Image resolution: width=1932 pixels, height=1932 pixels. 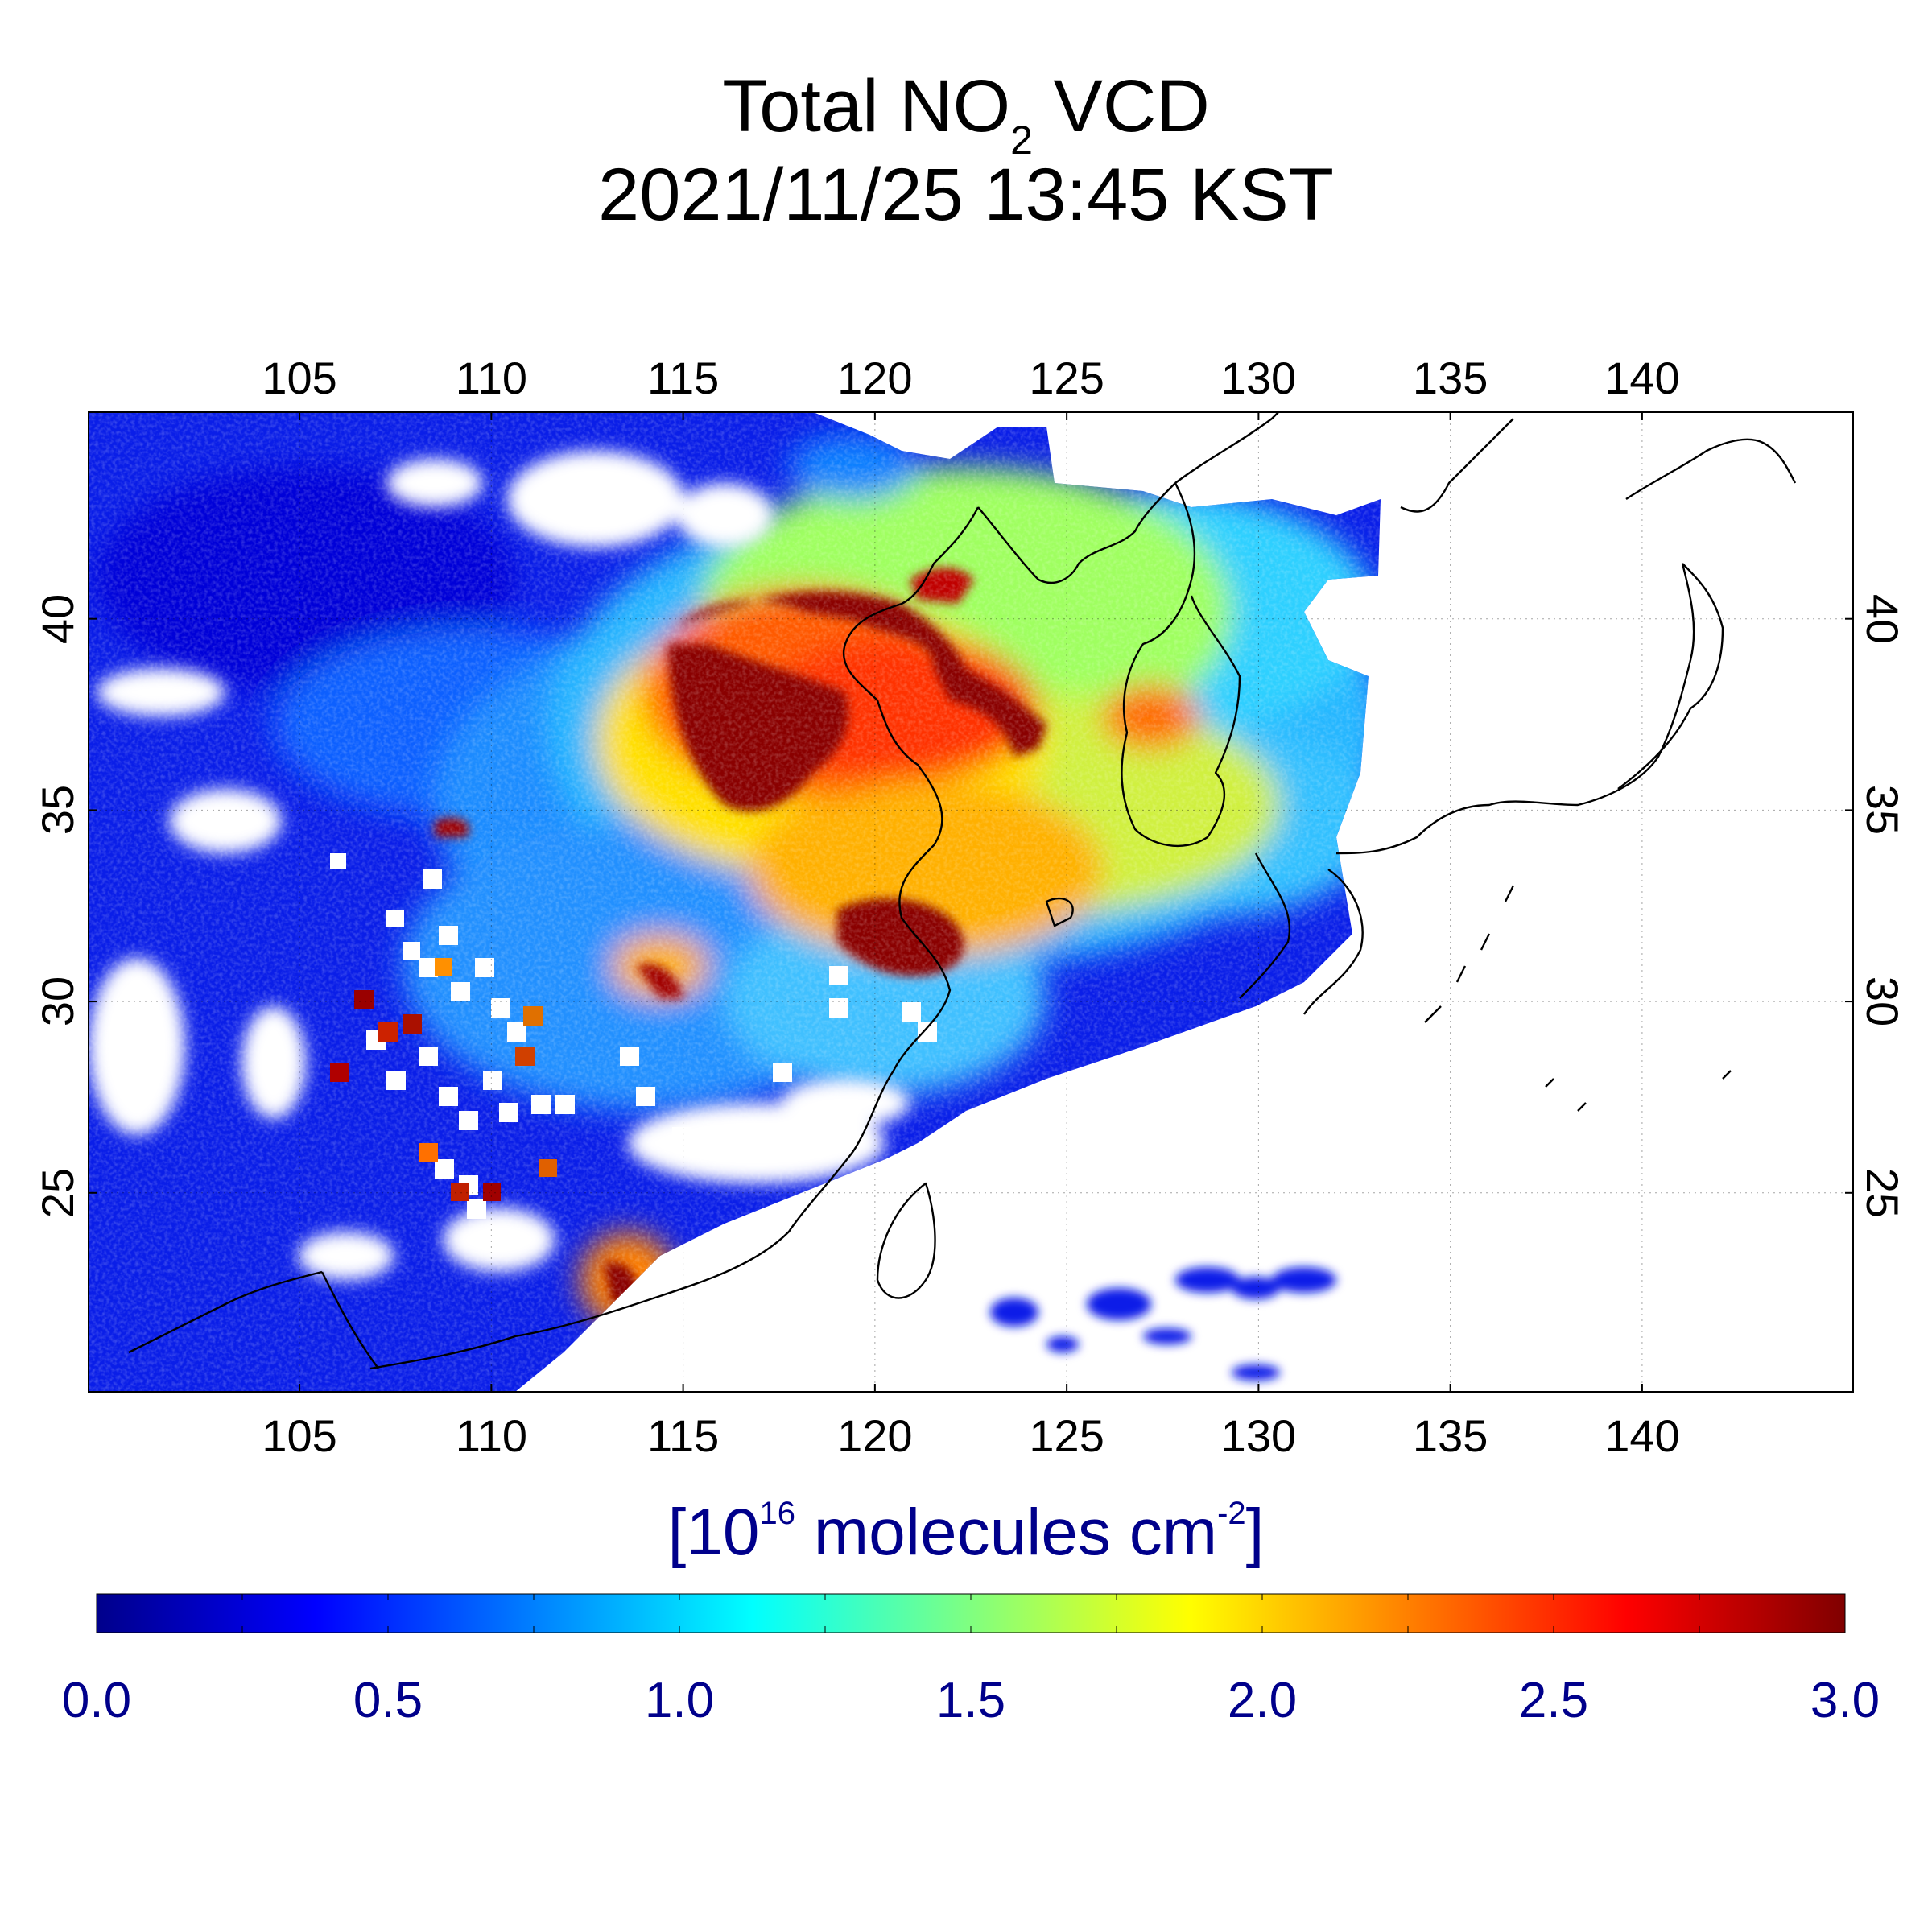 I want to click on x-tick-bottom-140: 140, so click(x=1642, y=1435).